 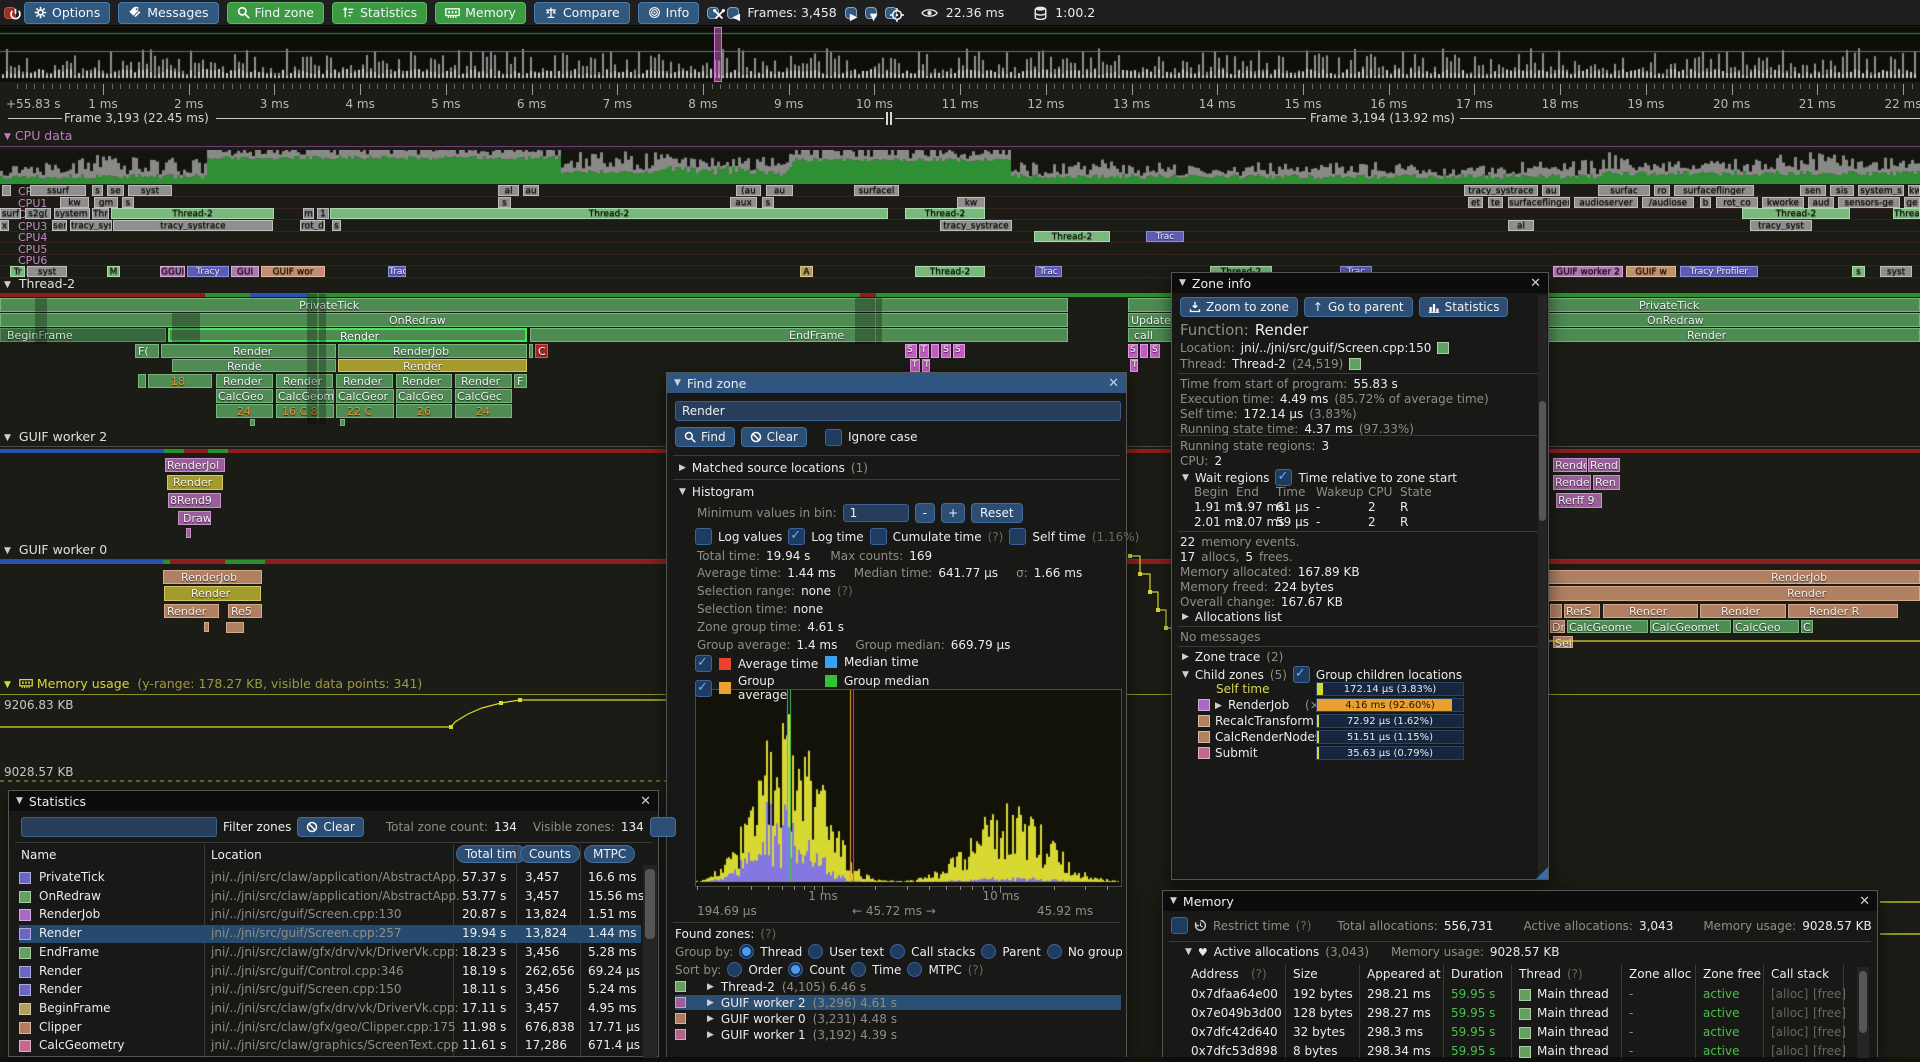 What do you see at coordinates (1539, 202) in the screenshot?
I see `cpu-zone: surfaceflinger` at bounding box center [1539, 202].